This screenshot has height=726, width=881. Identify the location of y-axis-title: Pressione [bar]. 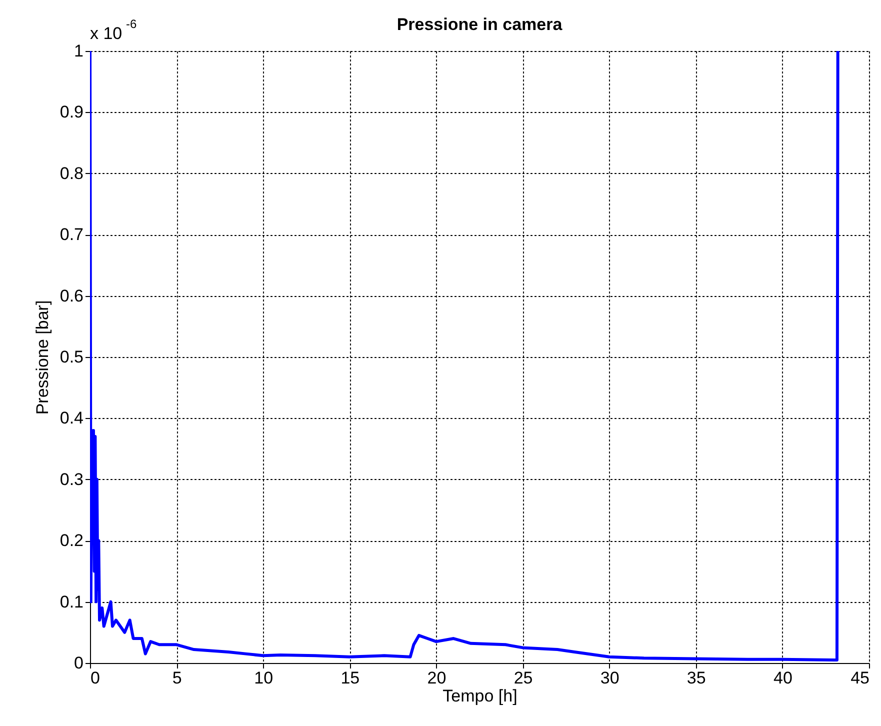
(42, 357).